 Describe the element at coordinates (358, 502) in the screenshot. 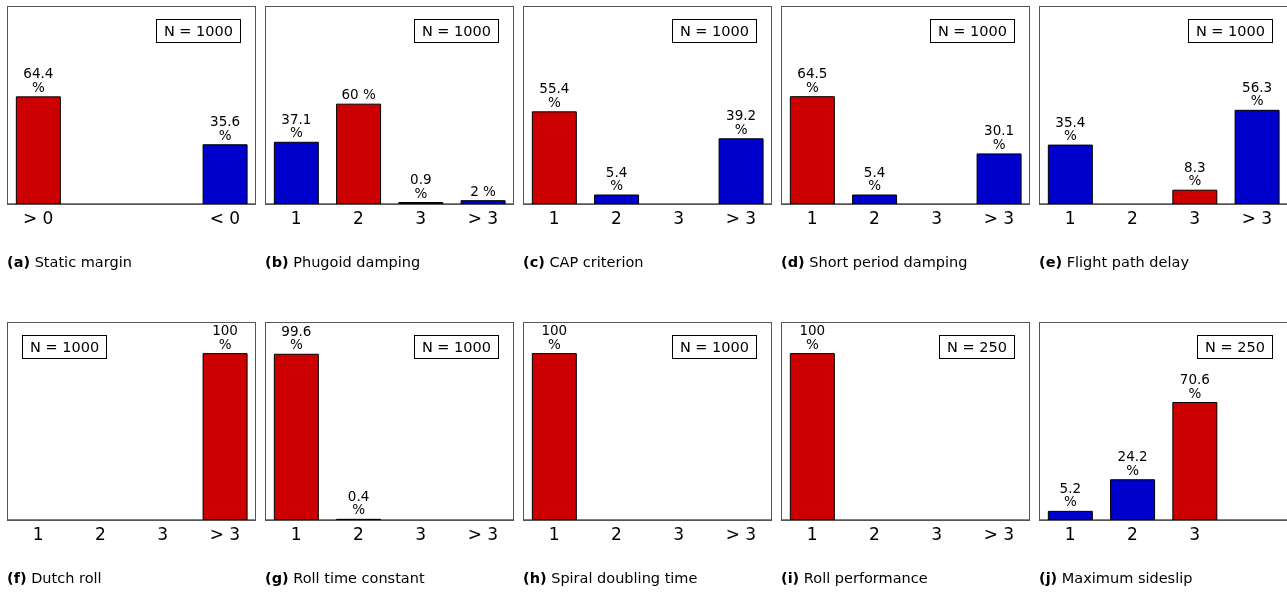

I see `data-label: 0.4 %` at that location.